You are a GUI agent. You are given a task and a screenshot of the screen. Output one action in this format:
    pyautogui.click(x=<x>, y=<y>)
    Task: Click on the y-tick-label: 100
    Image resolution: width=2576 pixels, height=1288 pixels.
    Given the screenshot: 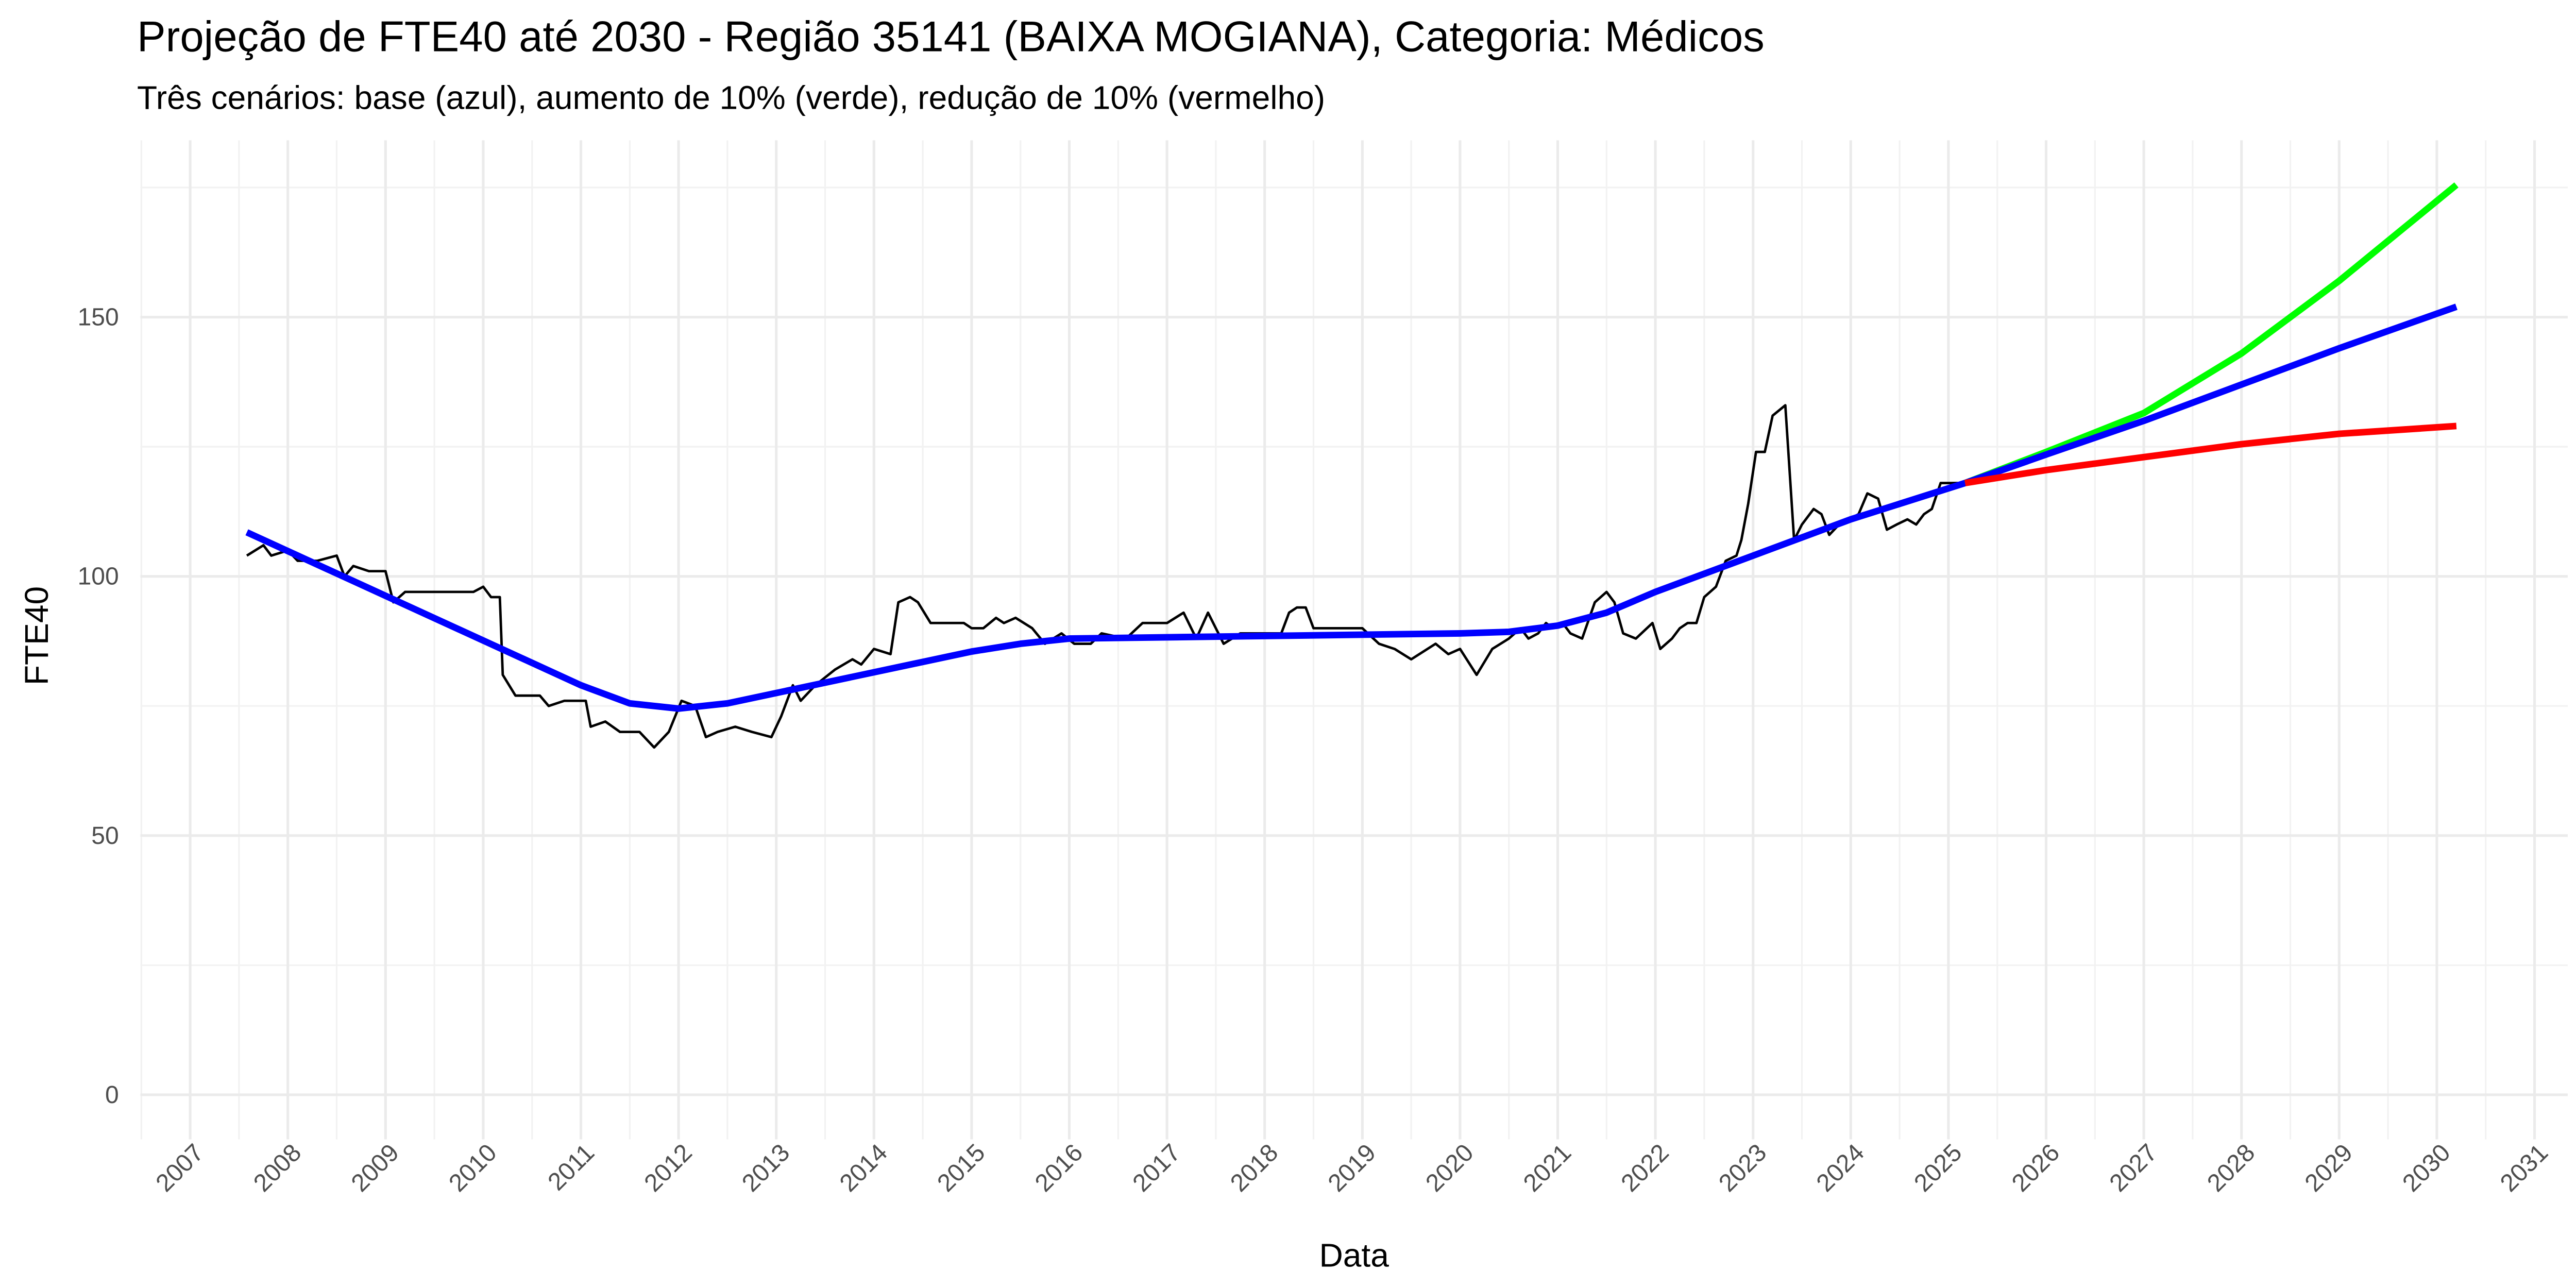 What is the action you would take?
    pyautogui.click(x=98, y=576)
    